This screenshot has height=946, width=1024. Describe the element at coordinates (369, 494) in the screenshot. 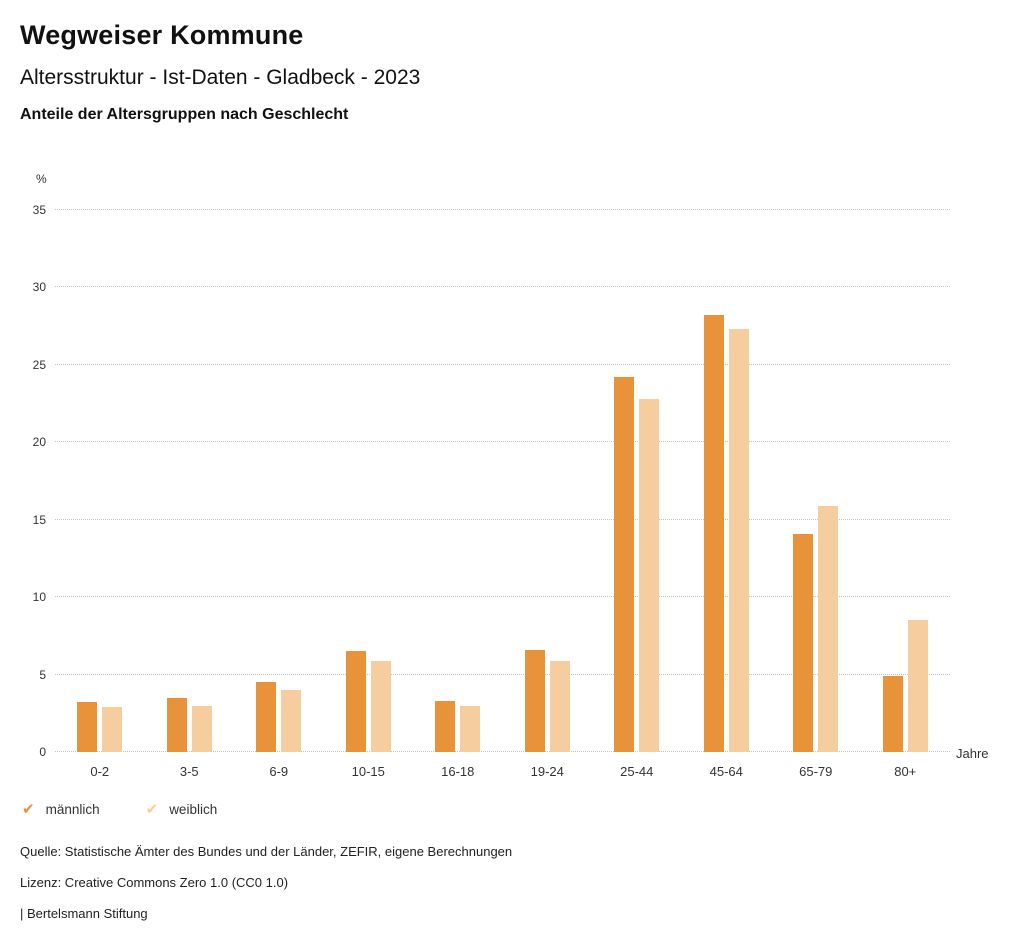

I see `bar-group: 10-15` at that location.